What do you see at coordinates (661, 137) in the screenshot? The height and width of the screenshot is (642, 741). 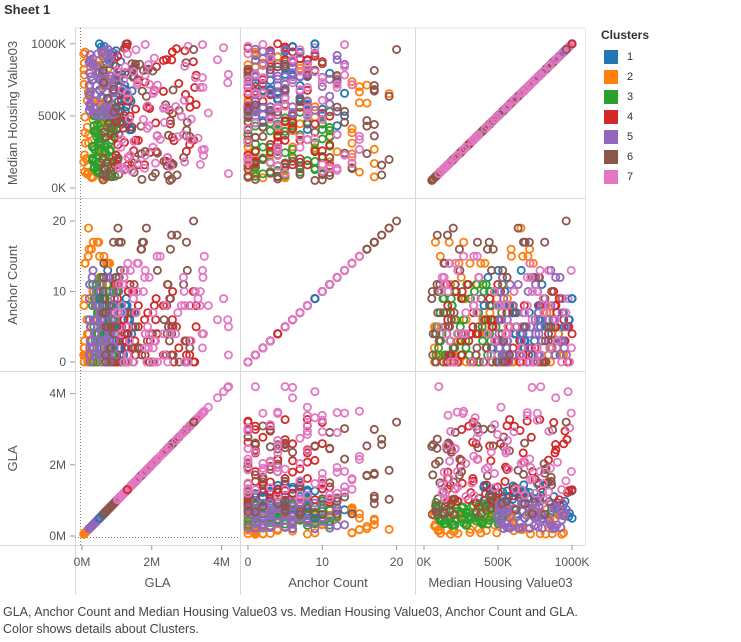 I see `legend-item-5: 5` at bounding box center [661, 137].